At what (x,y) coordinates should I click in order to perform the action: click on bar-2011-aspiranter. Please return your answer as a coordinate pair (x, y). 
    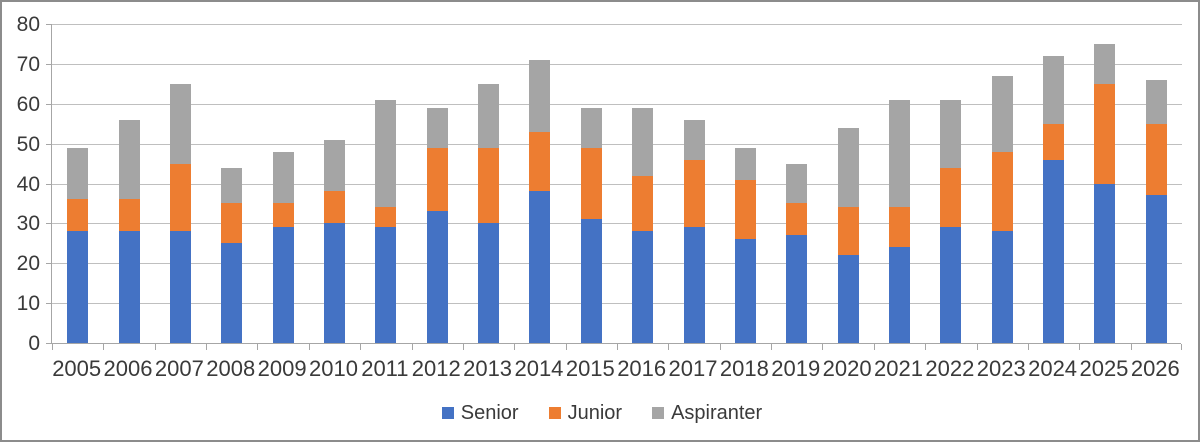
    Looking at the image, I should click on (386, 153).